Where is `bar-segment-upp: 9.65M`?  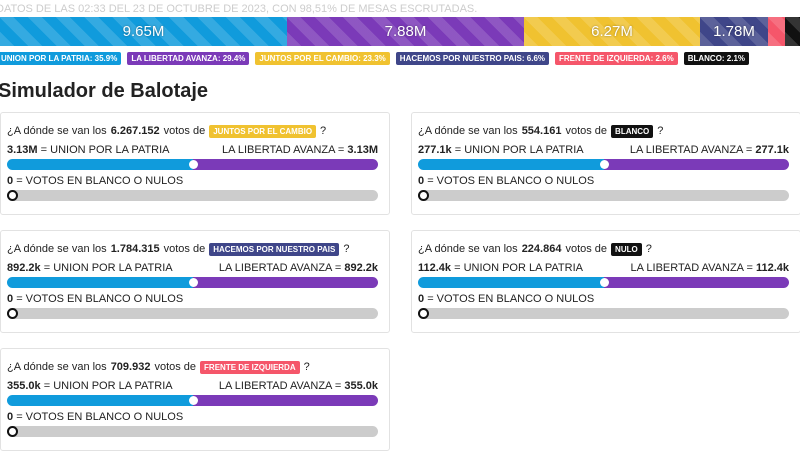 bar-segment-upp: 9.65M is located at coordinates (143, 31).